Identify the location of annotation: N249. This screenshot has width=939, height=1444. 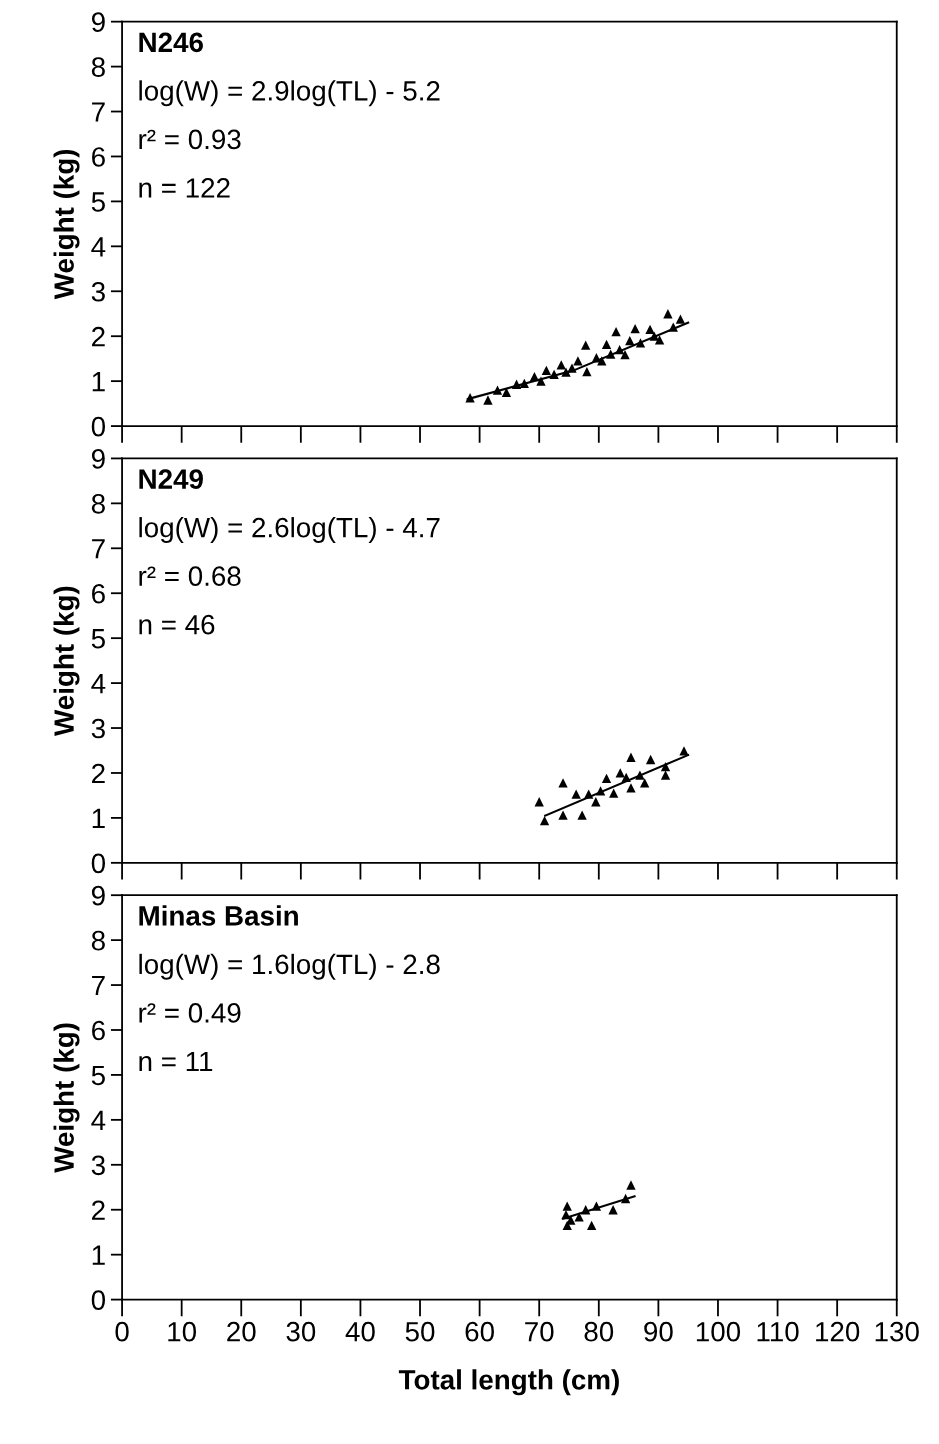
(171, 479).